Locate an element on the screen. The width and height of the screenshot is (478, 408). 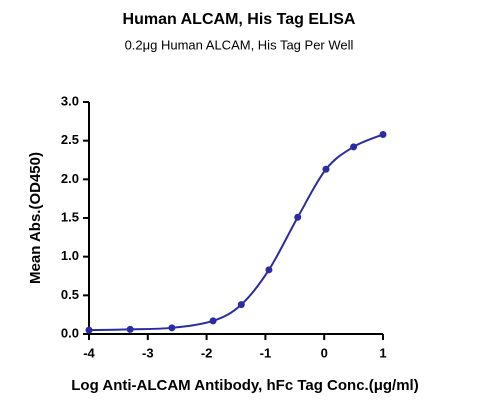
y-tick-label: 2.0 is located at coordinates (70, 178).